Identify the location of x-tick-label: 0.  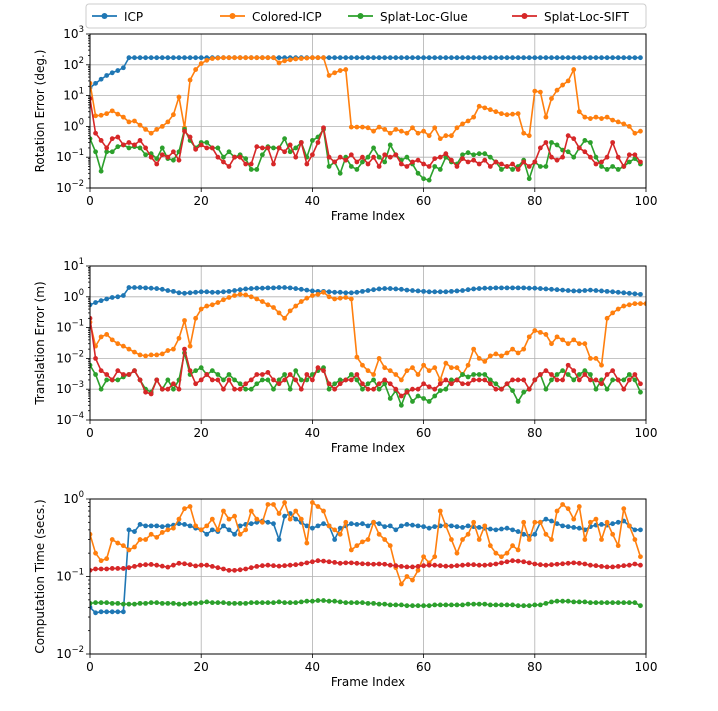
(90, 433).